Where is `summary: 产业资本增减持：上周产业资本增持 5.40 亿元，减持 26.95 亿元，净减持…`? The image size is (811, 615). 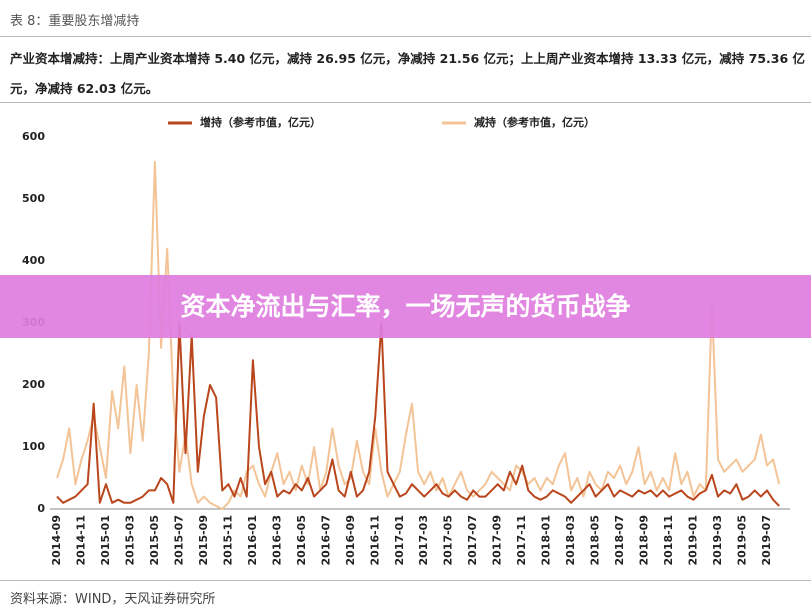
summary: 产业资本增减持：上周产业资本增持 5.40 亿元，减持 26.95 亿元，净减持… is located at coordinates (408, 73).